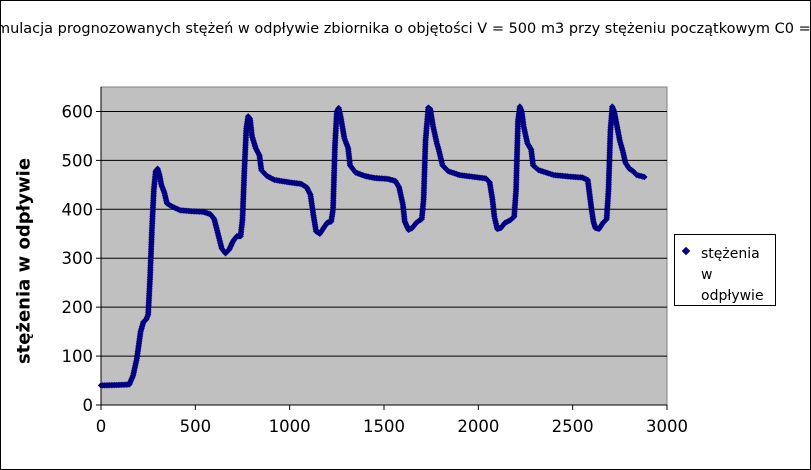 This screenshot has width=811, height=470. What do you see at coordinates (290, 426) in the screenshot?
I see `x-tick-label: 1000` at bounding box center [290, 426].